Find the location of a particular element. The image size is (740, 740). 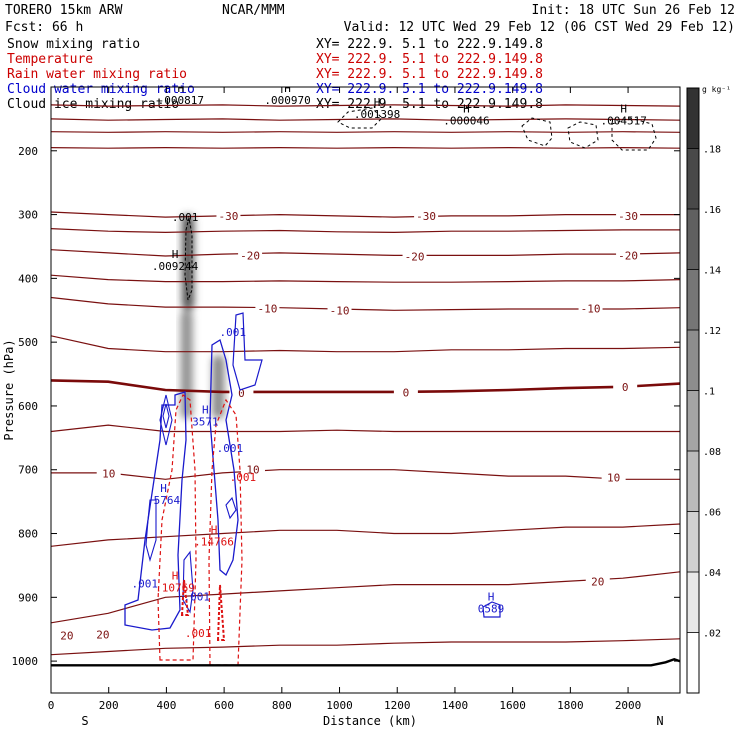

north-label: N is located at coordinates (659, 721).